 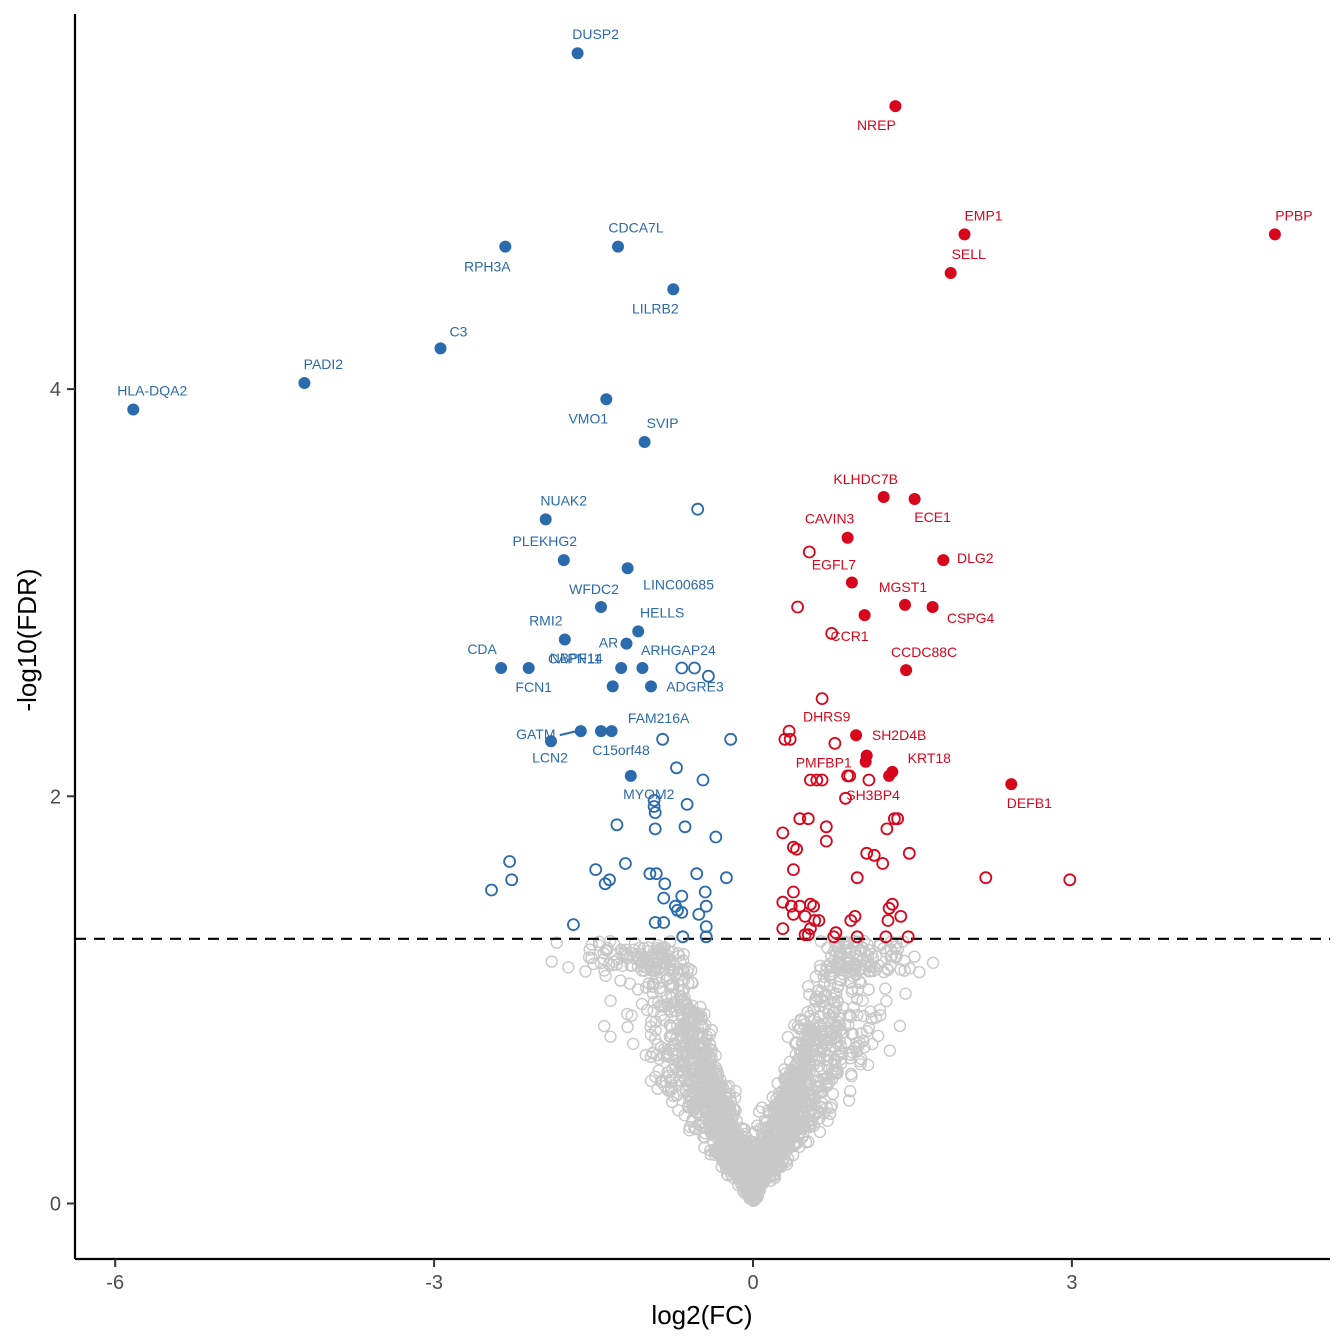 What do you see at coordinates (924, 652) in the screenshot?
I see `gene-label-ccdc88c: CCDC88C` at bounding box center [924, 652].